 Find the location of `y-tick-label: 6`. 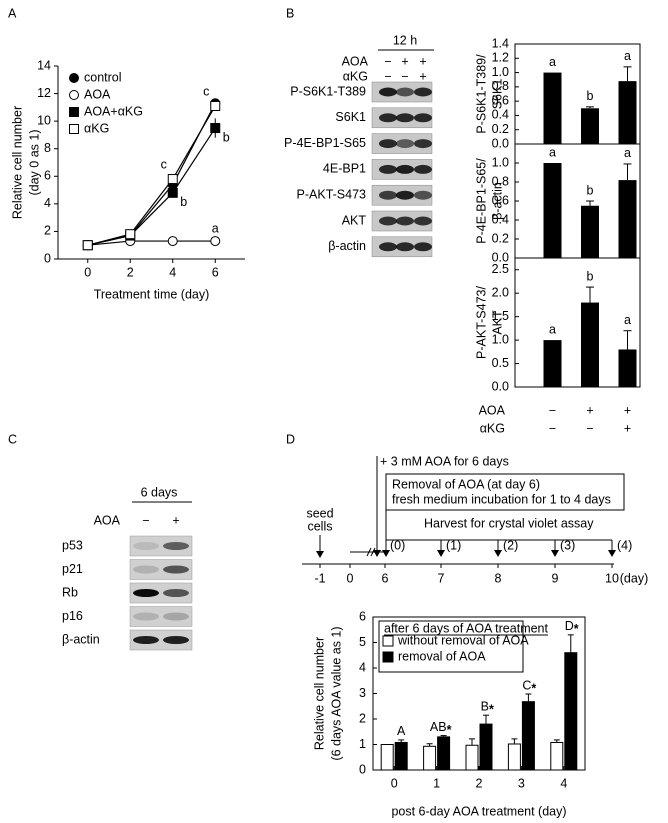

y-tick-label: 6 is located at coordinates (362, 616).